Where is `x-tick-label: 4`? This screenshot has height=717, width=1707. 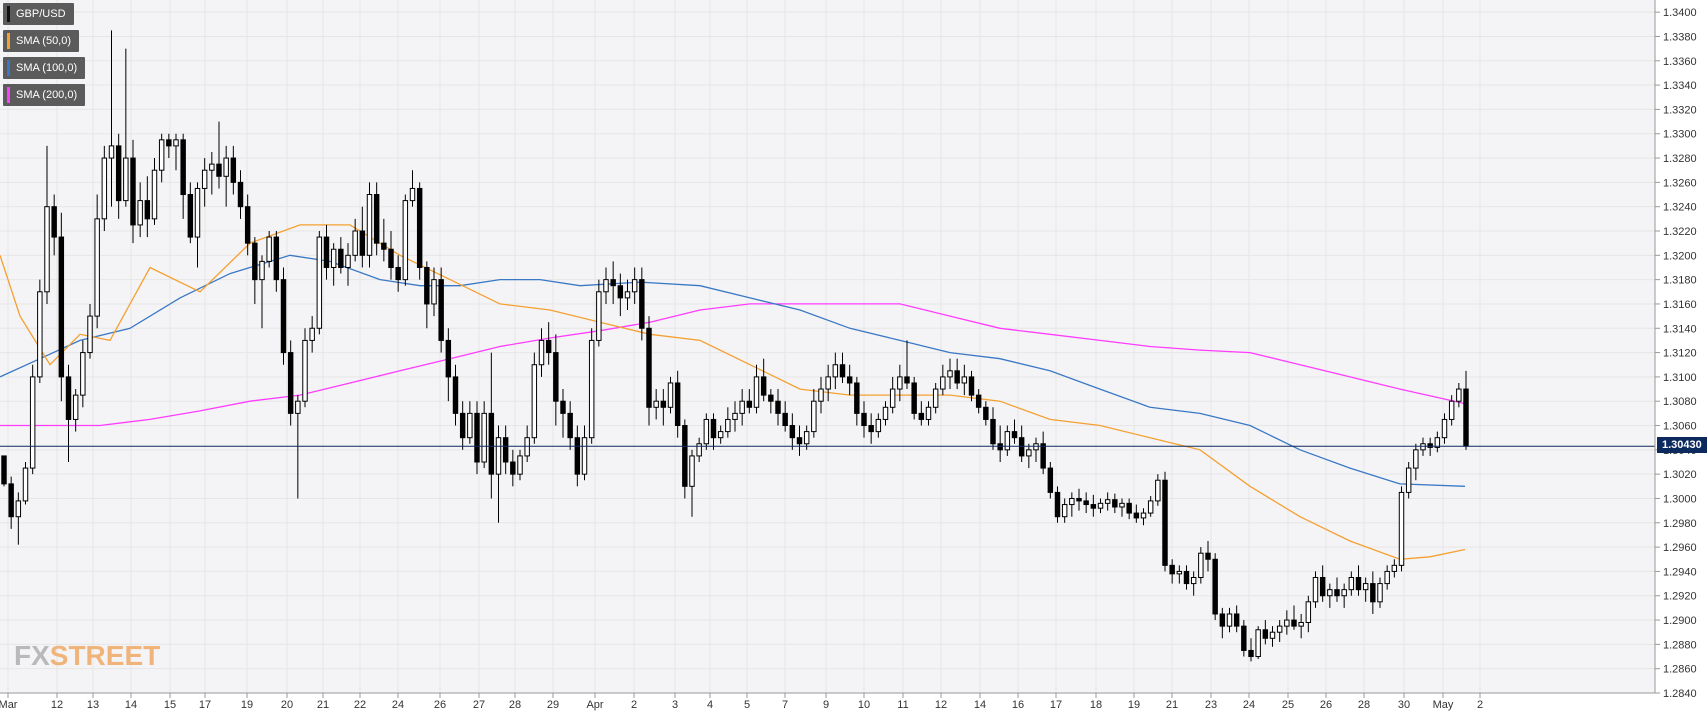
x-tick-label: 4 is located at coordinates (710, 705).